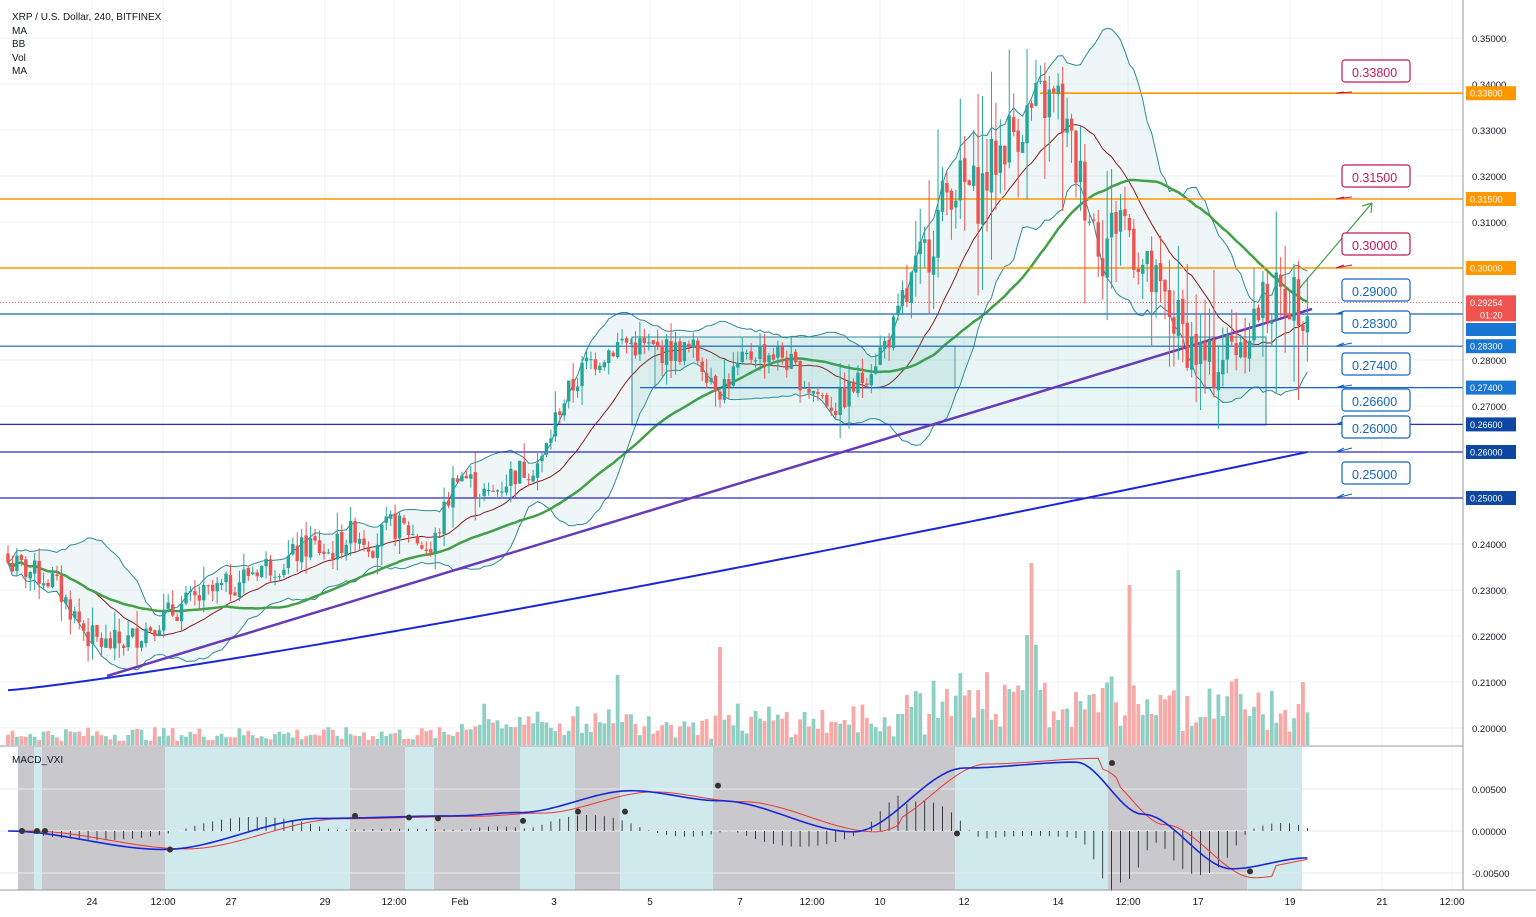 The width and height of the screenshot is (1536, 917). What do you see at coordinates (19, 44) in the screenshot?
I see `legend-bb: BB` at bounding box center [19, 44].